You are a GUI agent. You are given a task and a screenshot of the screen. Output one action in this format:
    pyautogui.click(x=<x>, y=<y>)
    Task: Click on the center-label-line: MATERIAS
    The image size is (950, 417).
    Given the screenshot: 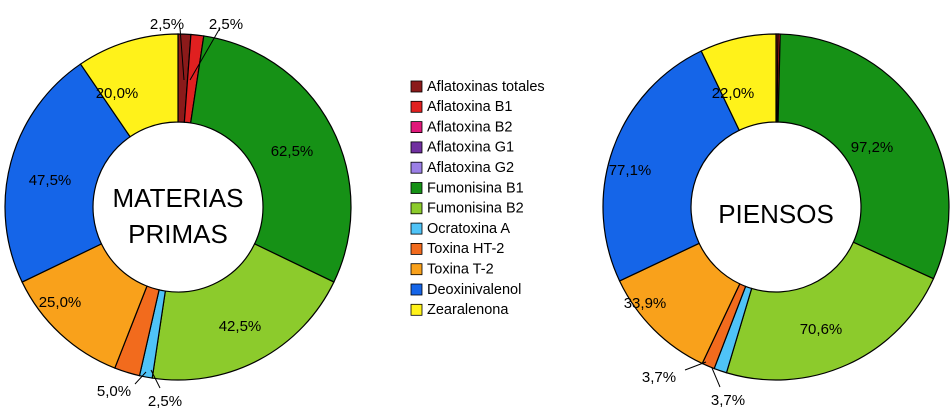 What is the action you would take?
    pyautogui.click(x=178, y=198)
    